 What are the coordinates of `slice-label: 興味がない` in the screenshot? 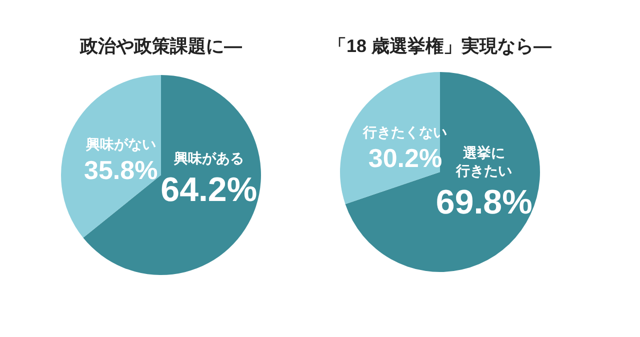 It's located at (121, 144).